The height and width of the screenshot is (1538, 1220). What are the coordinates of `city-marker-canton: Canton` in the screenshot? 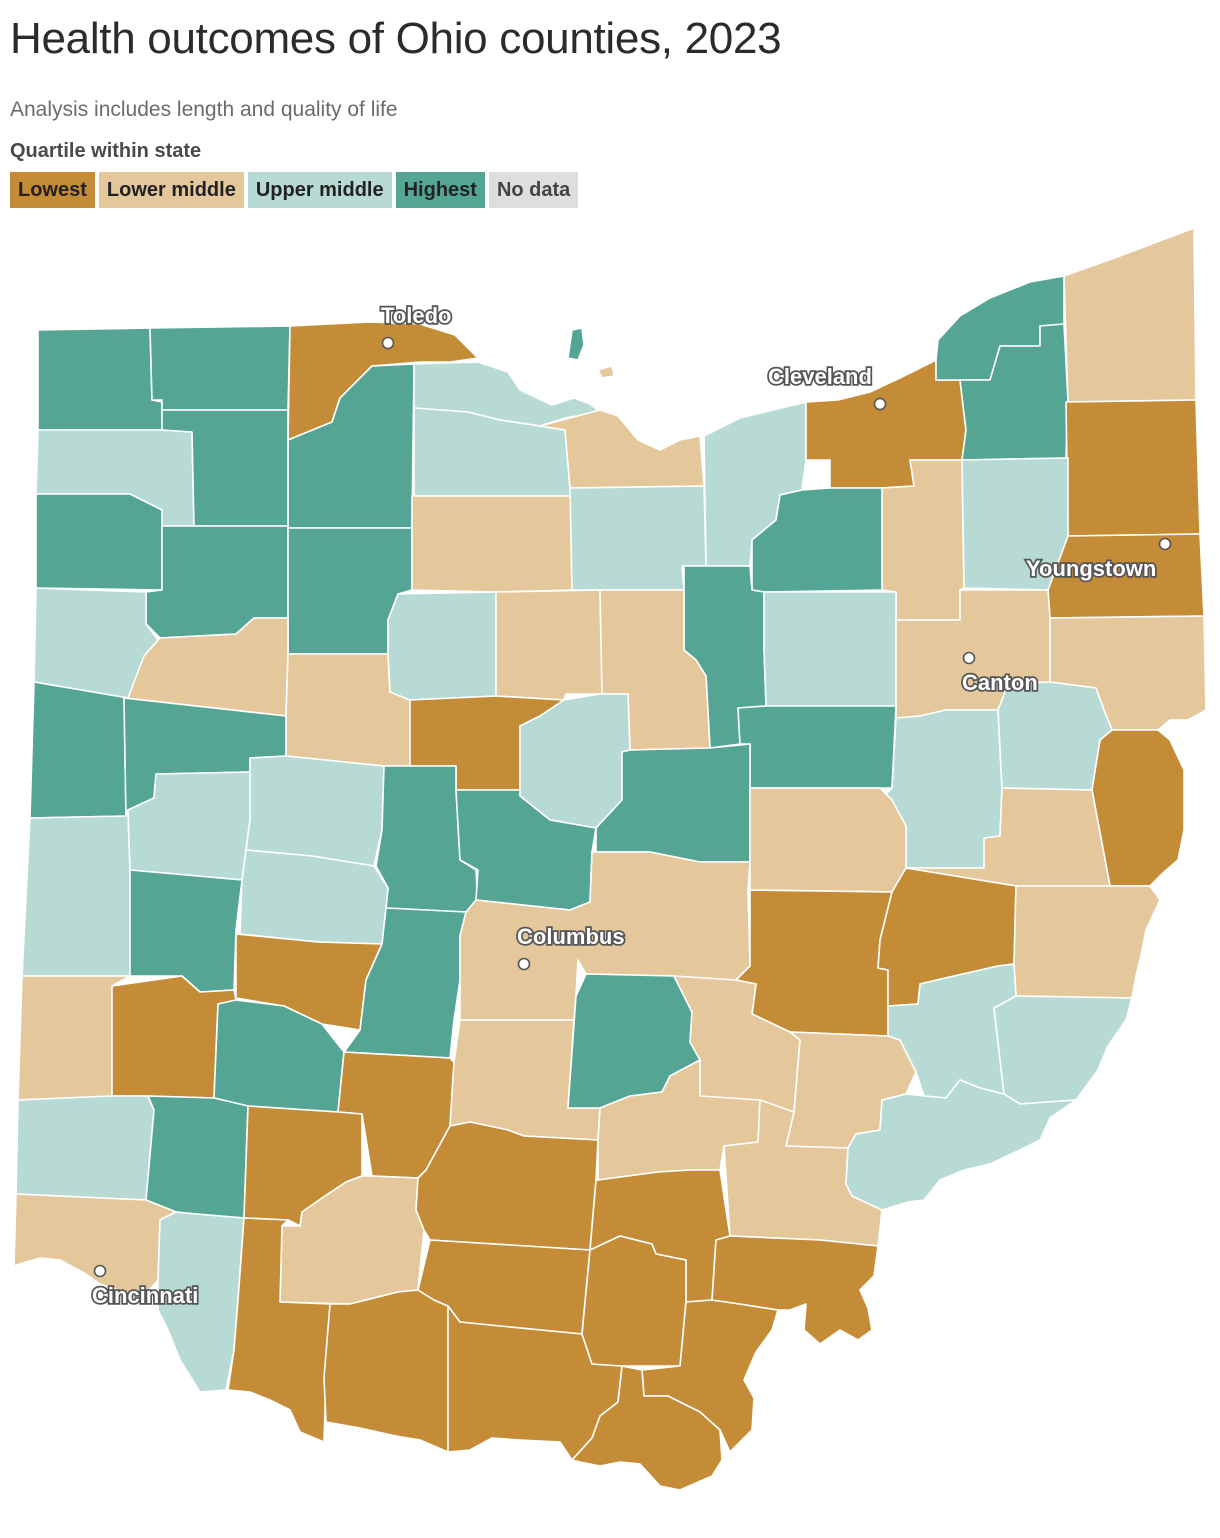 It's located at (1000, 674).